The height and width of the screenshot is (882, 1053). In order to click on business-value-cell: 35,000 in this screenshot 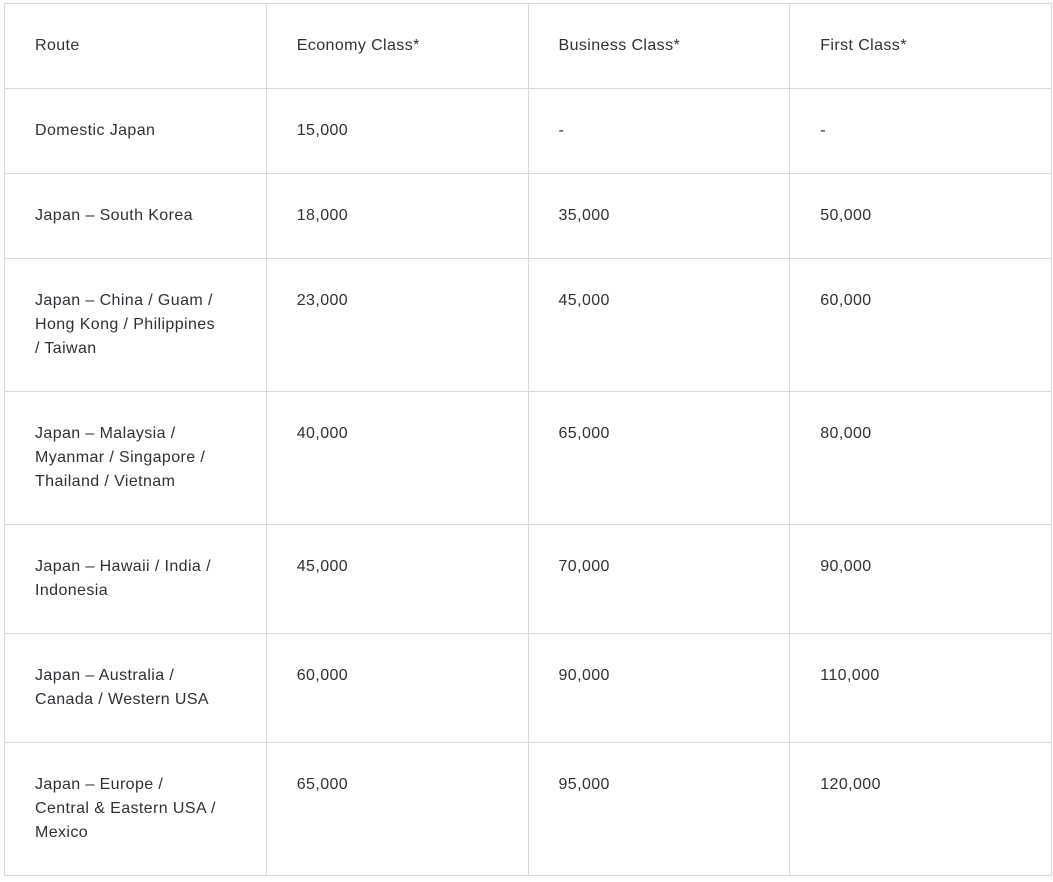, I will do `click(659, 216)`.